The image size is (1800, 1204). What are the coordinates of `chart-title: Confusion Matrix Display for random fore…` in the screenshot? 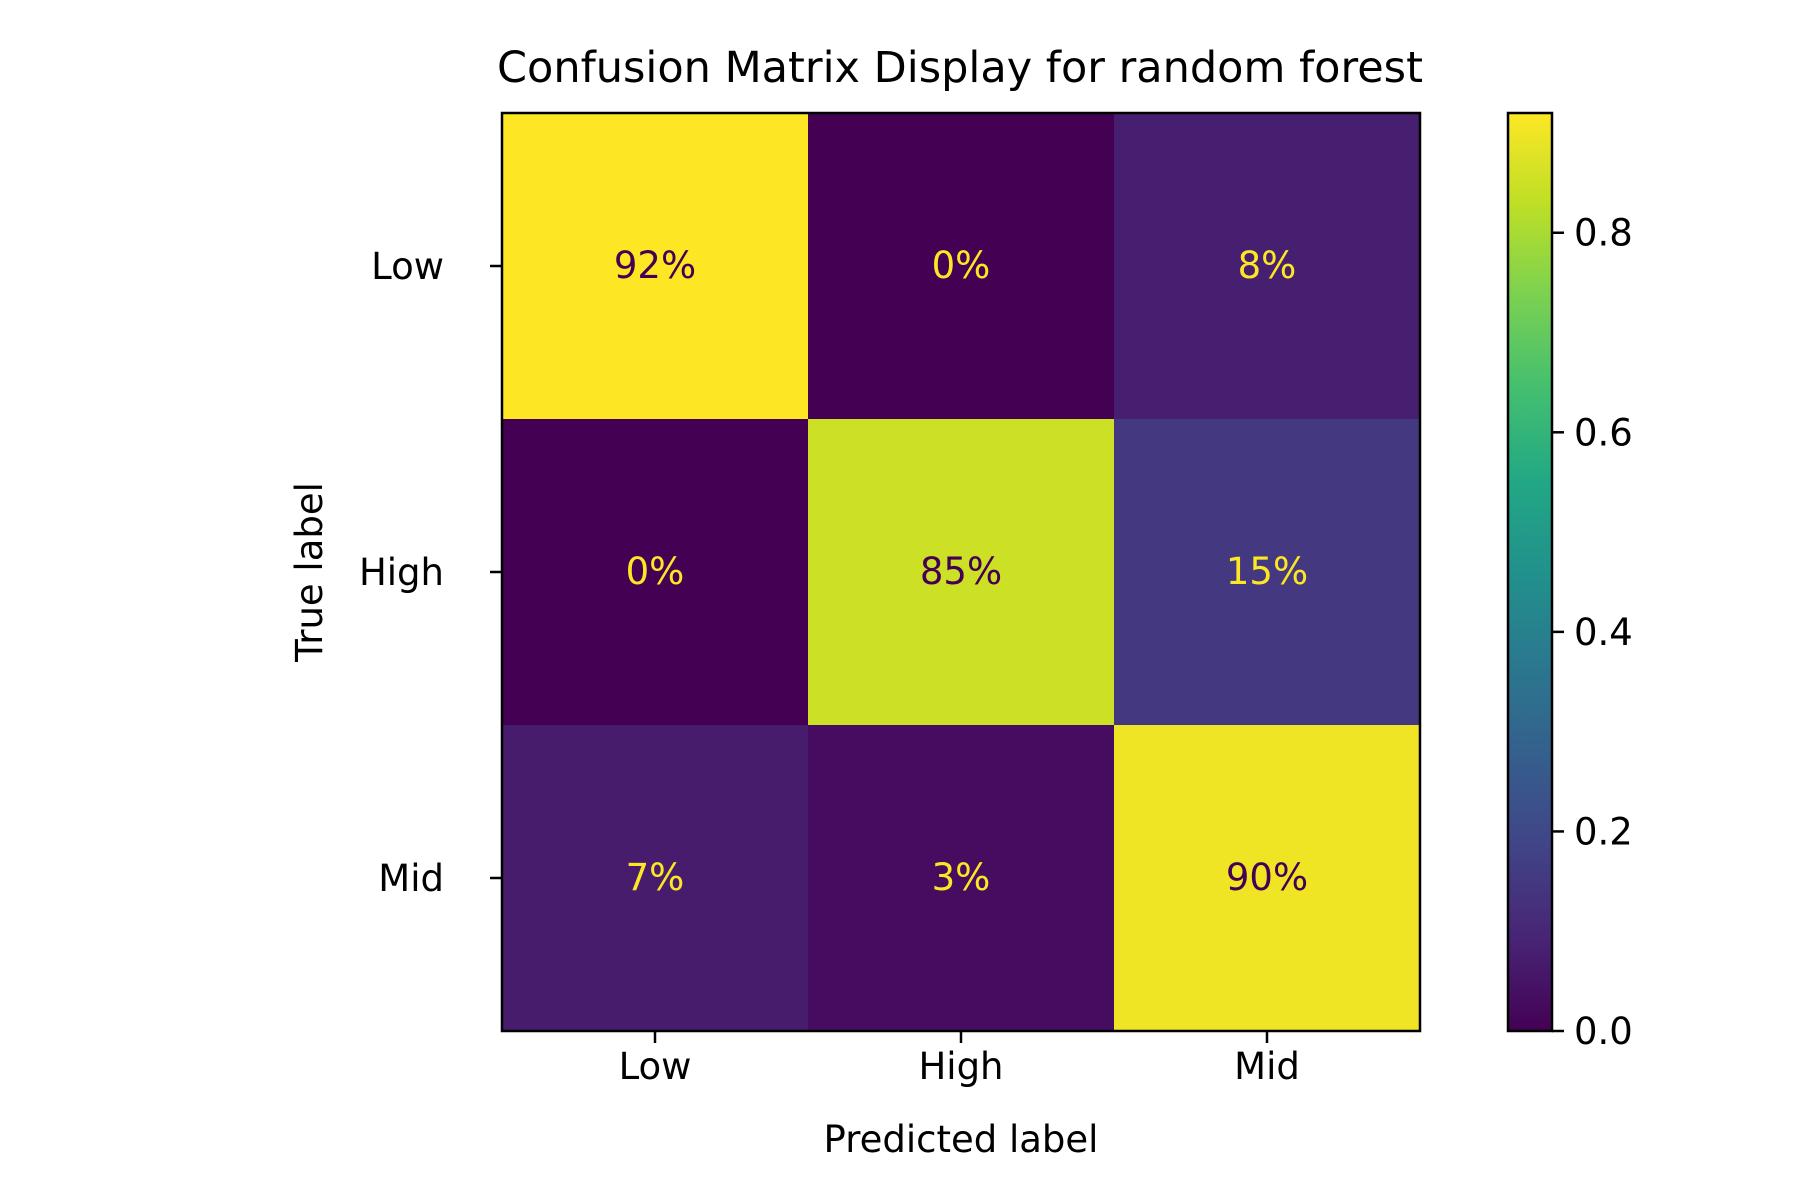 It's located at (960, 68).